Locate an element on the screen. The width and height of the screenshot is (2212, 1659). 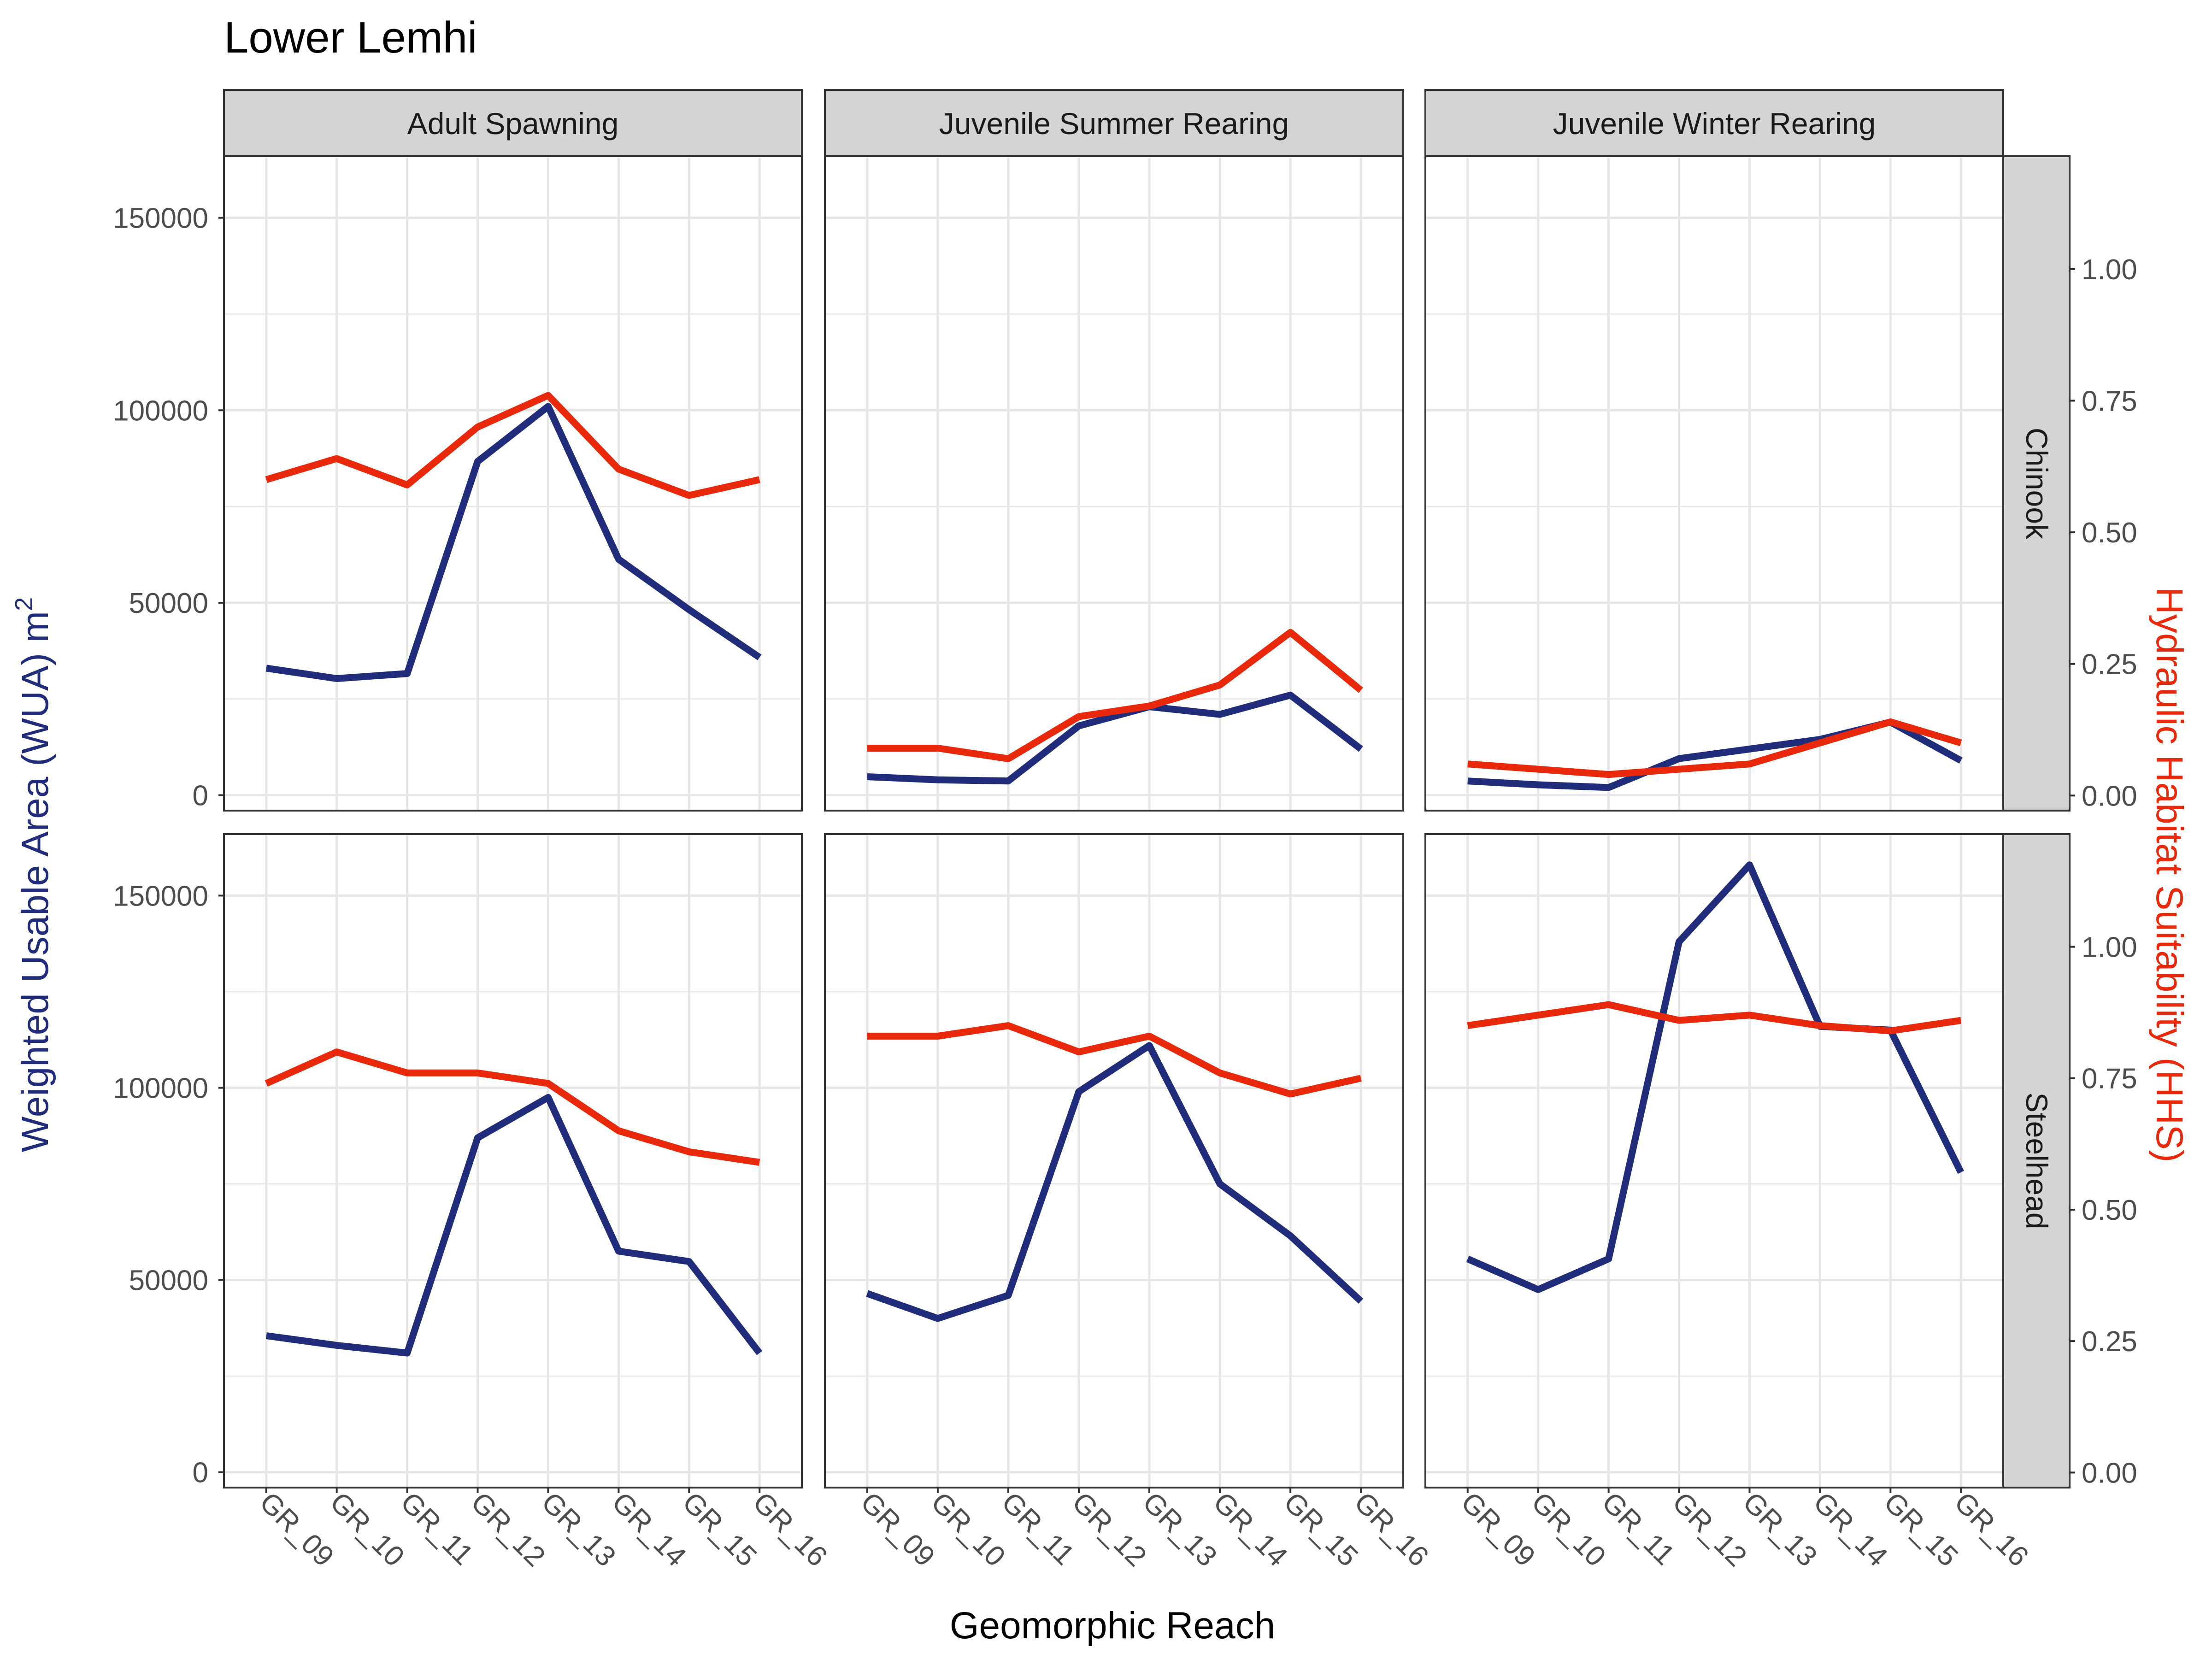
strip-chinook: Chinook is located at coordinates (2036, 483).